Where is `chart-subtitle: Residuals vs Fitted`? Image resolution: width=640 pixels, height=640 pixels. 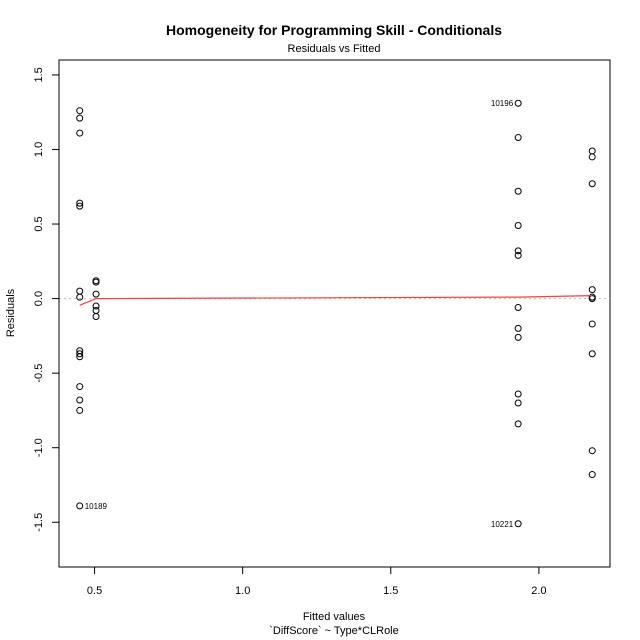
chart-subtitle: Residuals vs Fitted is located at coordinates (334, 49).